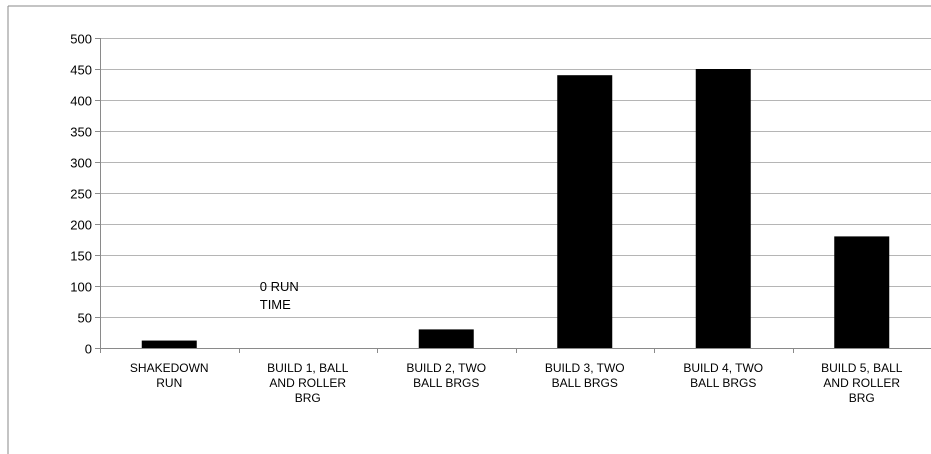 This screenshot has width=931, height=454. Describe the element at coordinates (88, 349) in the screenshot. I see `y-tick-label: 0` at that location.